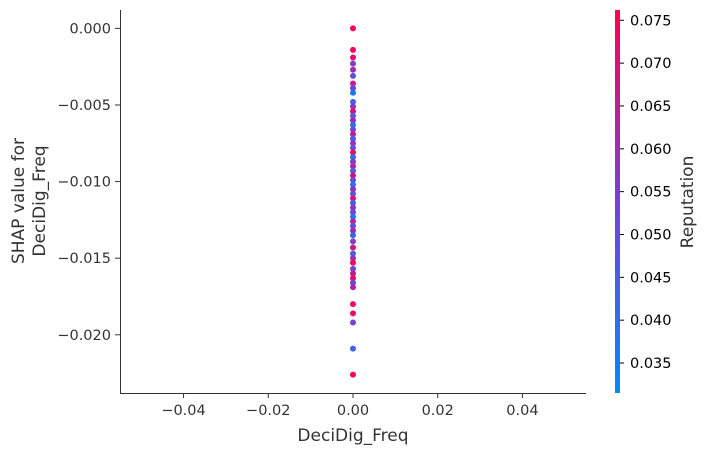  I want to click on y-tick-label: −0.020, so click(84, 336).